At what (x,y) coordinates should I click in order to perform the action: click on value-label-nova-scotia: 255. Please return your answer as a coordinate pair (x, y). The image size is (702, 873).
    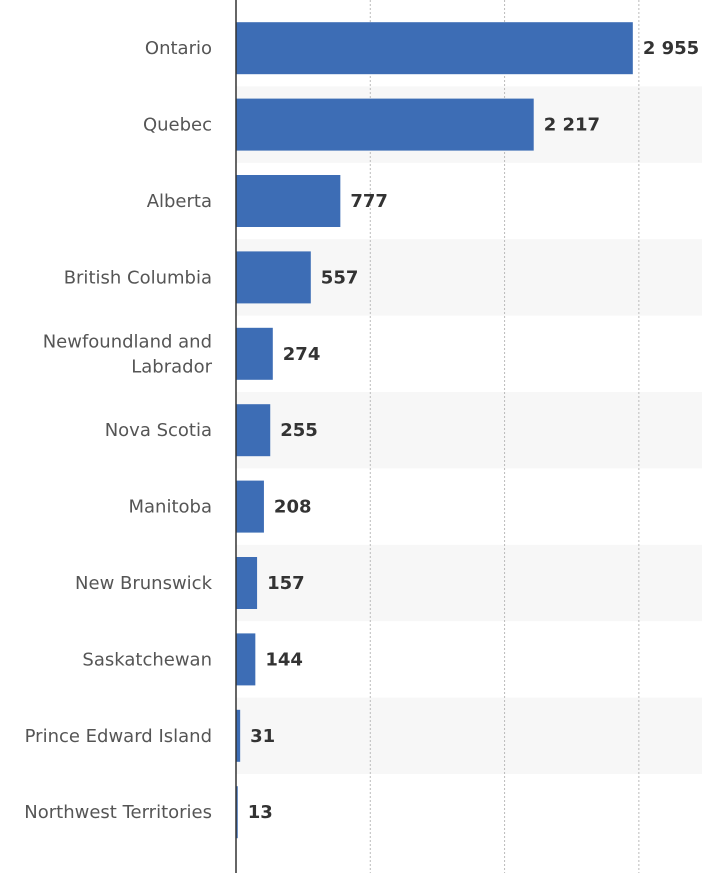
    Looking at the image, I should click on (299, 430).